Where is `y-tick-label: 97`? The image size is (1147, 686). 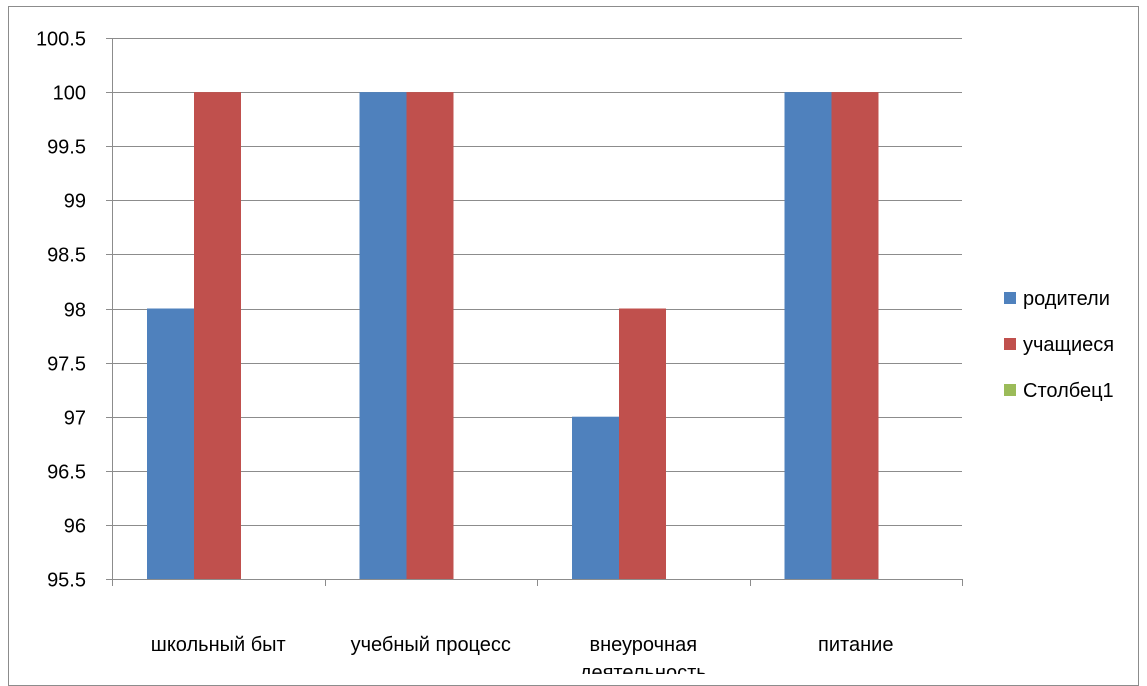 y-tick-label: 97 is located at coordinates (75, 419).